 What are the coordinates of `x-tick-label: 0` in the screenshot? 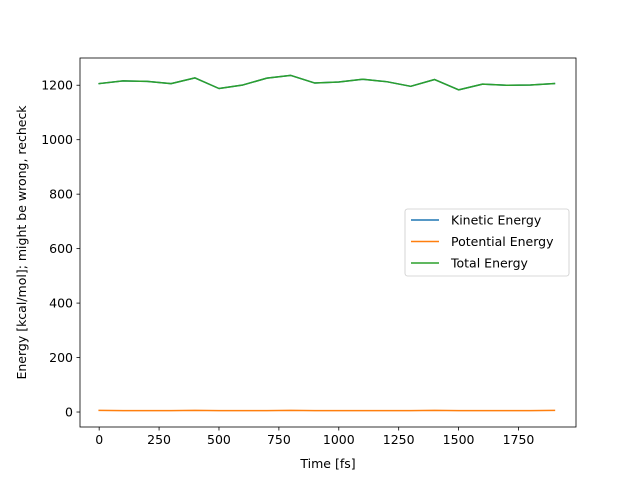 It's located at (99, 439).